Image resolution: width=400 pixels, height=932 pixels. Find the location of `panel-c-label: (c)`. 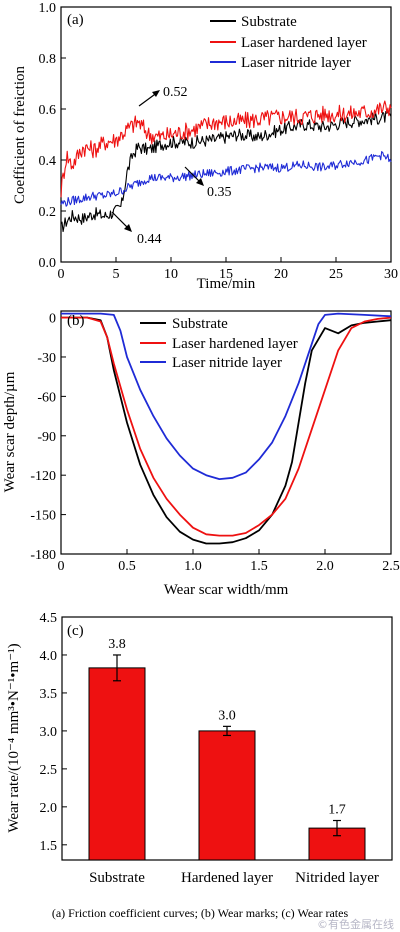

panel-c-label: (c) is located at coordinates (75, 631).